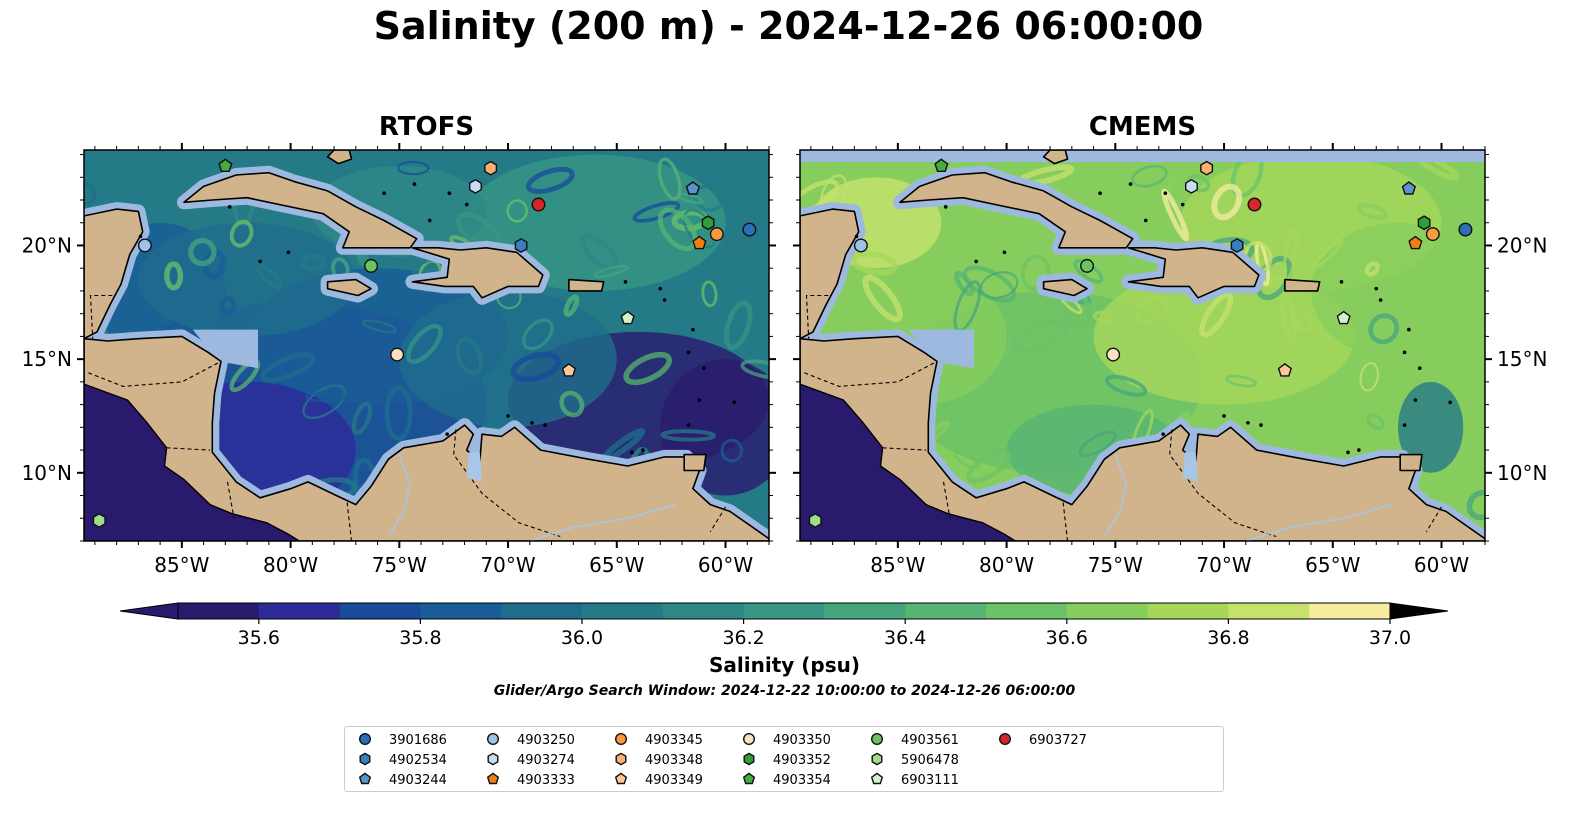 This screenshot has height=827, width=1577. Describe the element at coordinates (674, 760) in the screenshot. I see `legend-label-4903348: 4903348` at that location.